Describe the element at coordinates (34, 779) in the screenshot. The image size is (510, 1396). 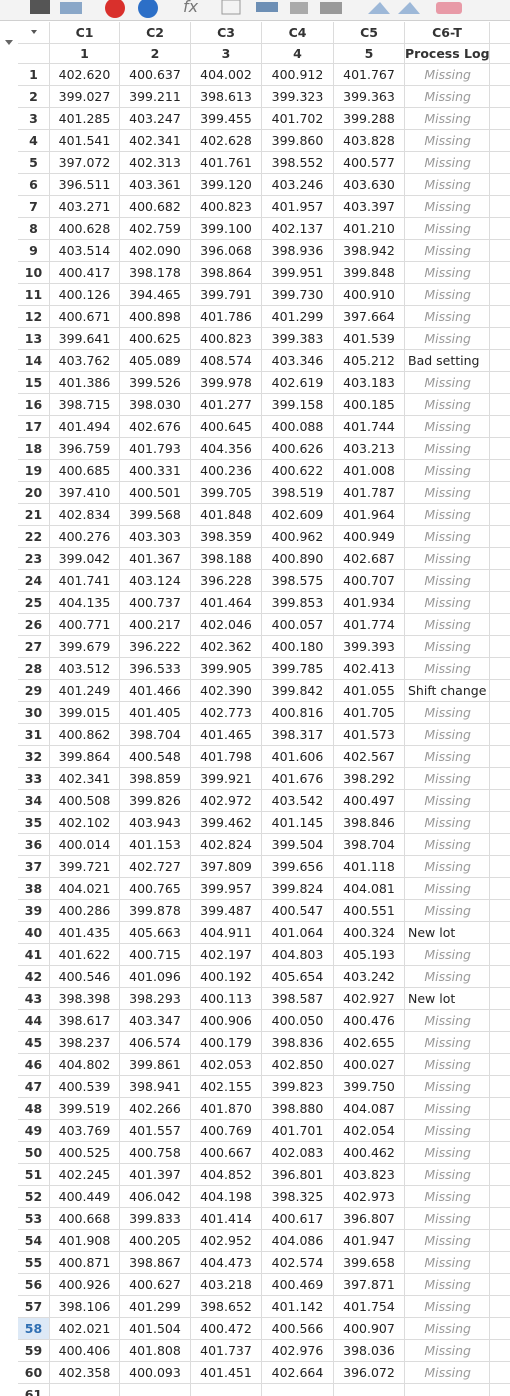
I see `row-number: 33` at that location.